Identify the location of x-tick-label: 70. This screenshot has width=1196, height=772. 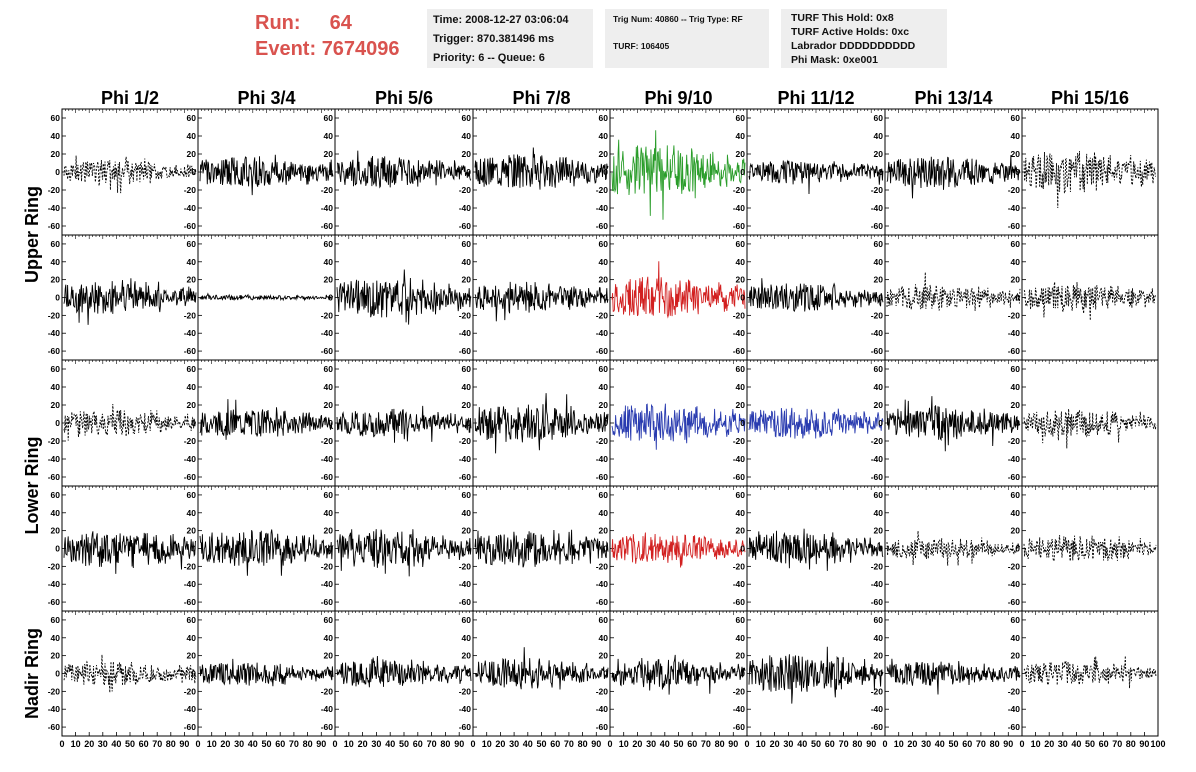
(981, 744).